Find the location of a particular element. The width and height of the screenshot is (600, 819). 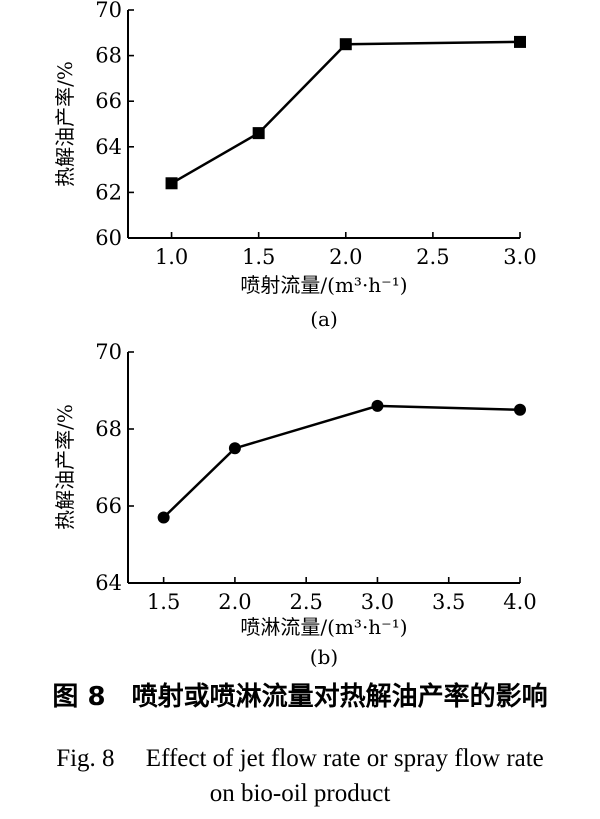

figure-caption-en-line2: on bio-oil product is located at coordinates (300, 793).